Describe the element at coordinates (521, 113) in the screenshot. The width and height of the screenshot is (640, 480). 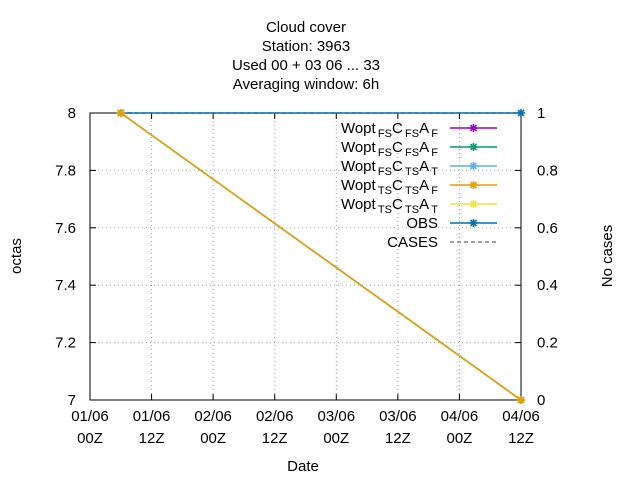
I see `data-point-obs` at that location.